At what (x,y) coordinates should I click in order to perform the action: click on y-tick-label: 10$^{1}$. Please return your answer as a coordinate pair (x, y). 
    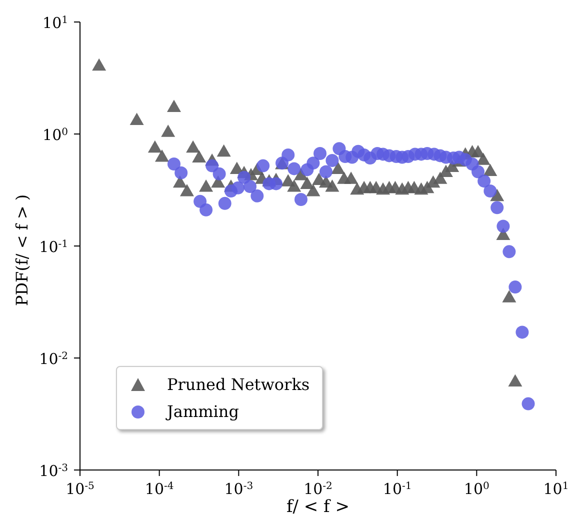
    Looking at the image, I should click on (55, 23).